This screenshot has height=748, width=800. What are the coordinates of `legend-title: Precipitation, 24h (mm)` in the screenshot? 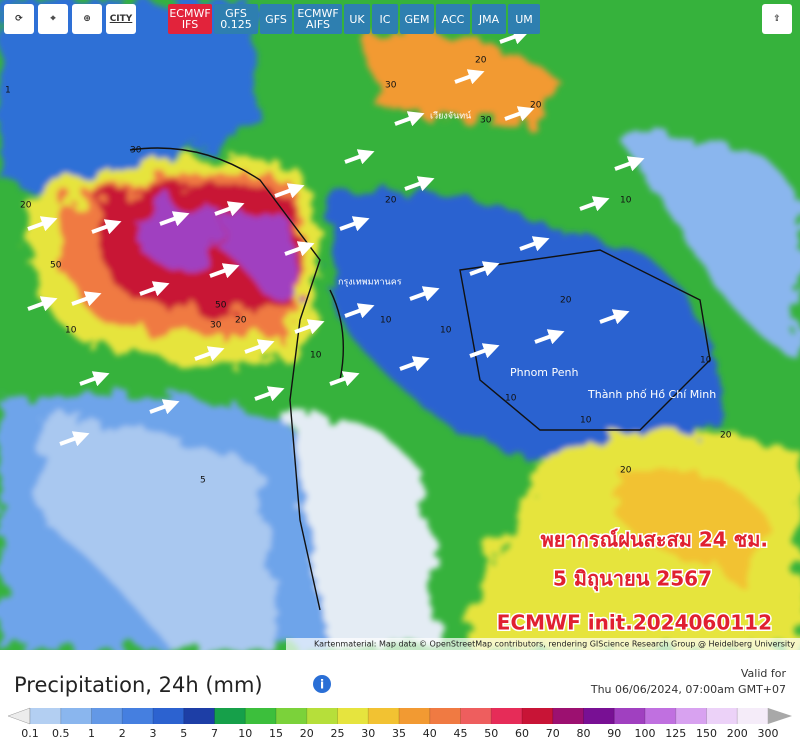 It's located at (138, 685).